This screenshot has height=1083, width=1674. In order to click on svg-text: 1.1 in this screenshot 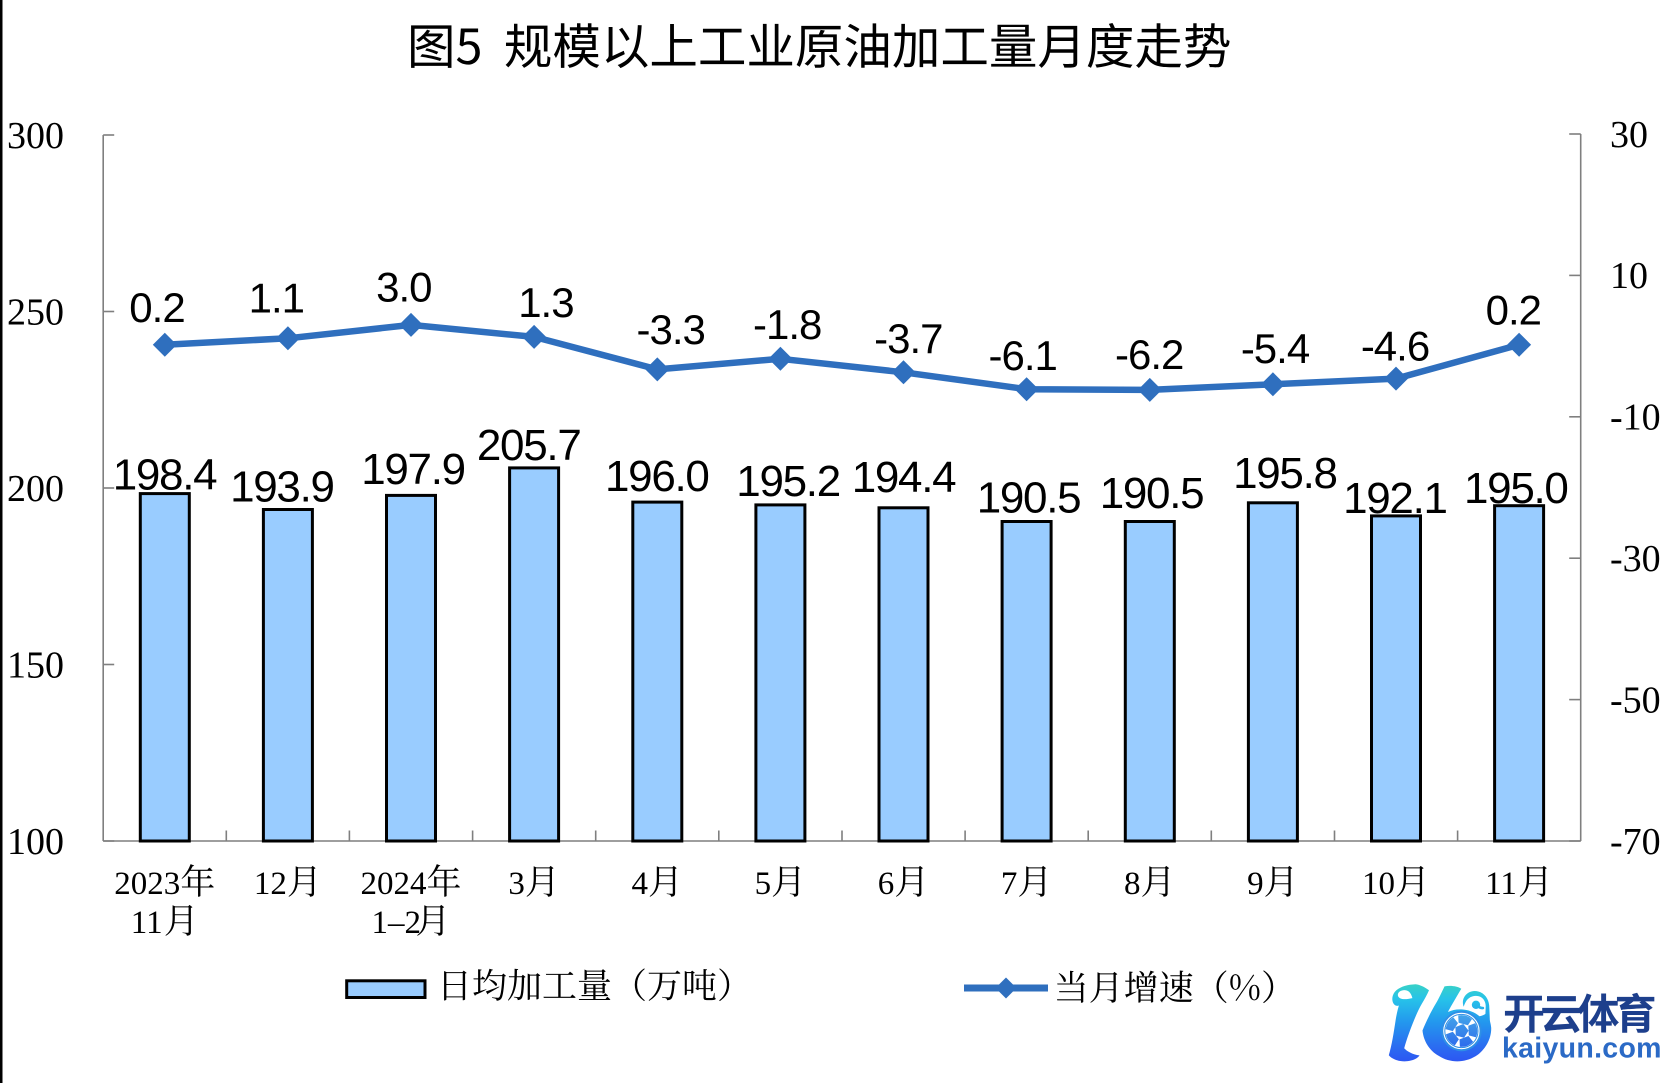, I will do `click(276, 297)`.